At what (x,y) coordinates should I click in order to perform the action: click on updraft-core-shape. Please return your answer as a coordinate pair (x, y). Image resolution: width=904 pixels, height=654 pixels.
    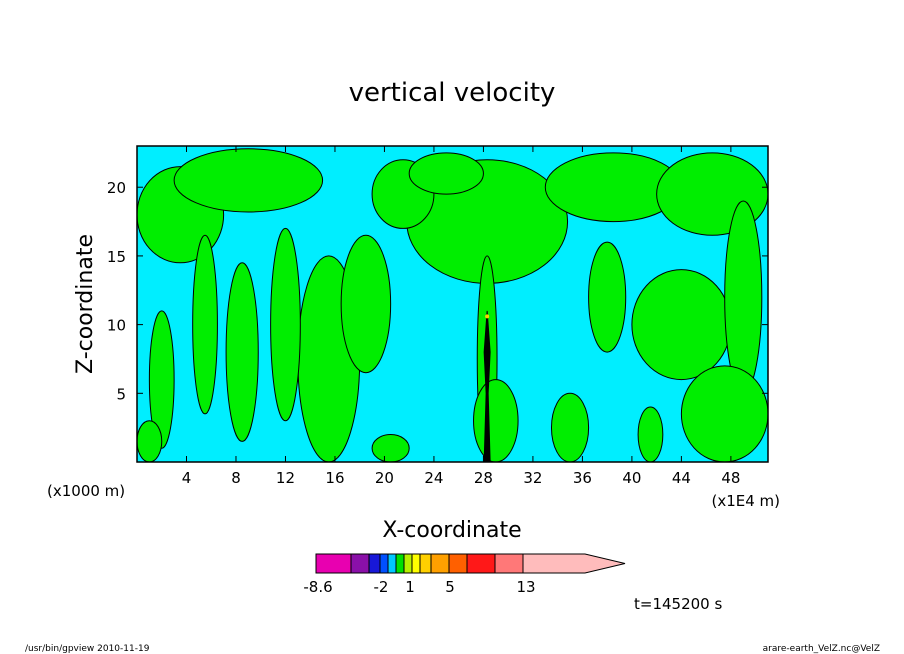
    Looking at the image, I should click on (487, 386).